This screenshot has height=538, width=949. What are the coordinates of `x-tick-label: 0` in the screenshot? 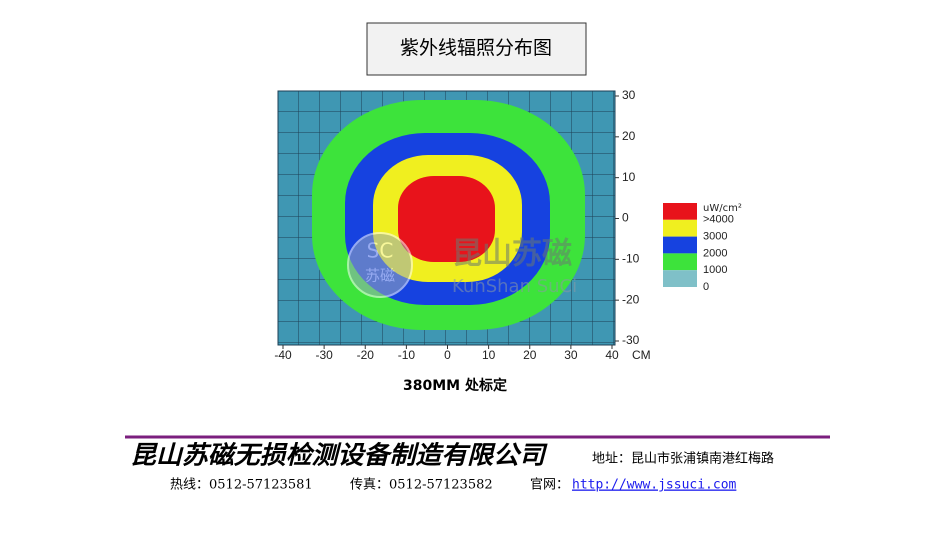 It's located at (447, 355).